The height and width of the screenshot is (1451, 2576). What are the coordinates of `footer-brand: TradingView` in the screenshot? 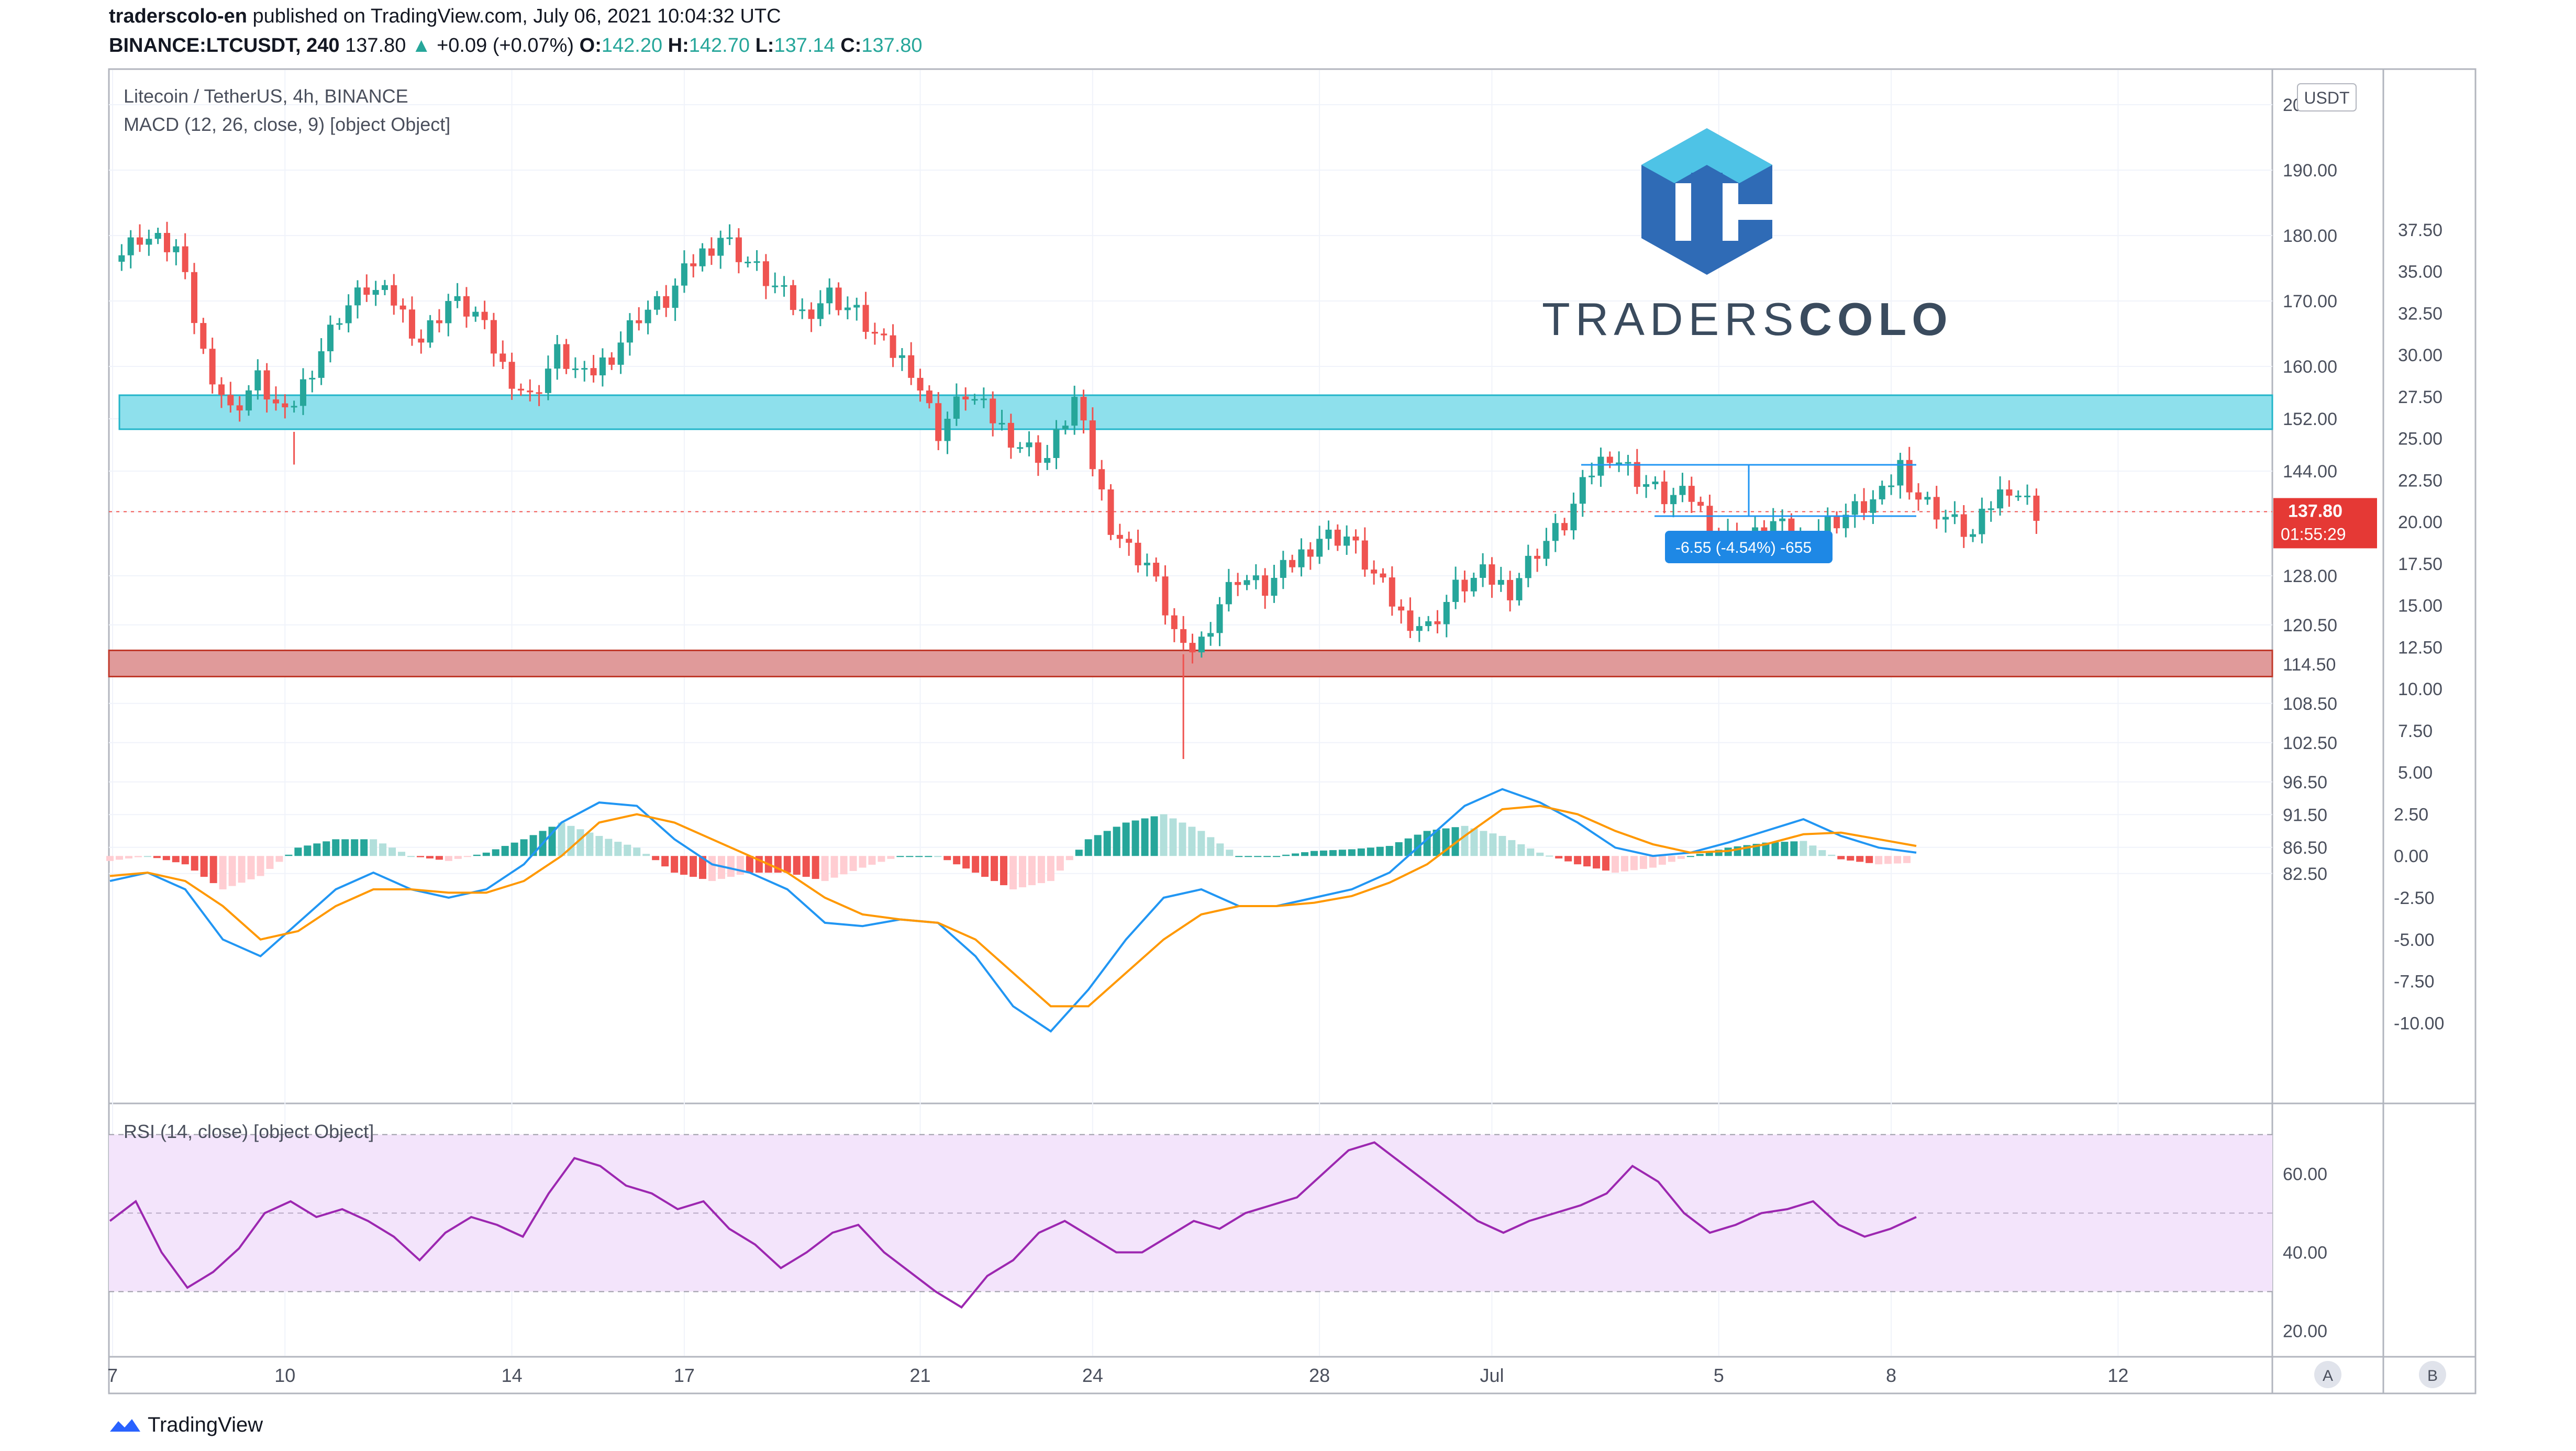 It's located at (205, 1425).